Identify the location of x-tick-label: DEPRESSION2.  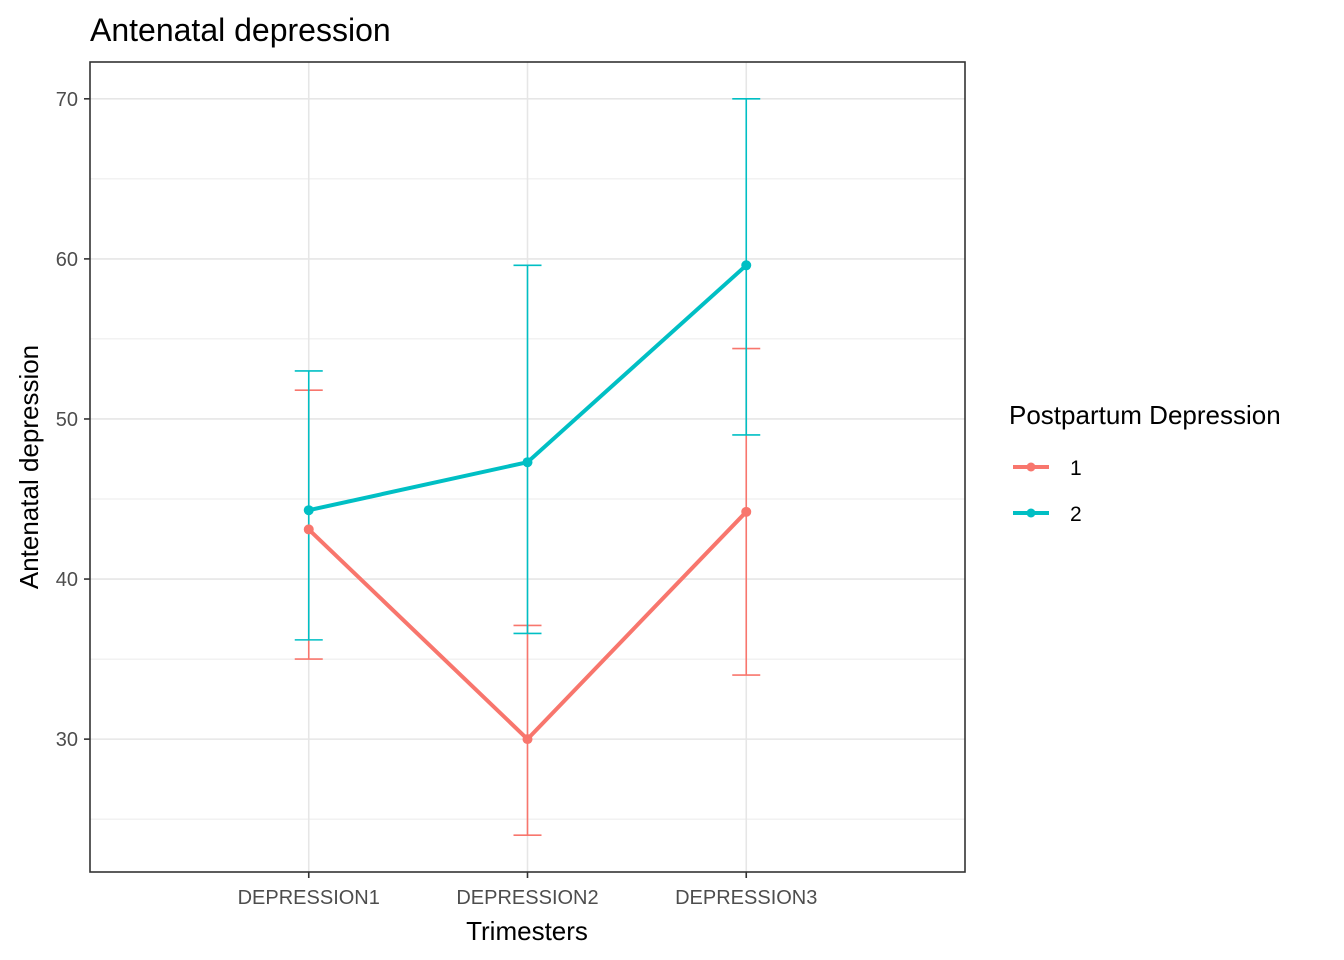
(527, 898).